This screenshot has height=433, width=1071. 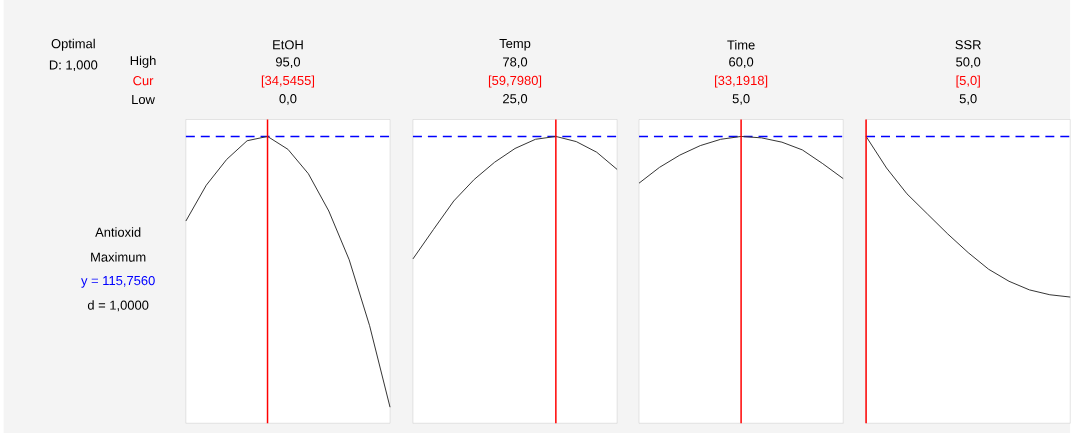 What do you see at coordinates (118, 257) in the screenshot?
I see `text: Maximum` at bounding box center [118, 257].